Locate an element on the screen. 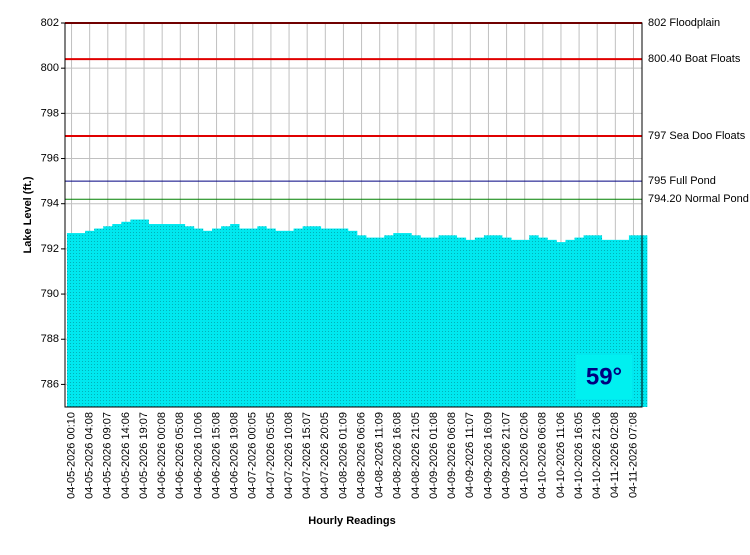  x-tick-label: 04-08-2026 11:09 is located at coordinates (380, 455).